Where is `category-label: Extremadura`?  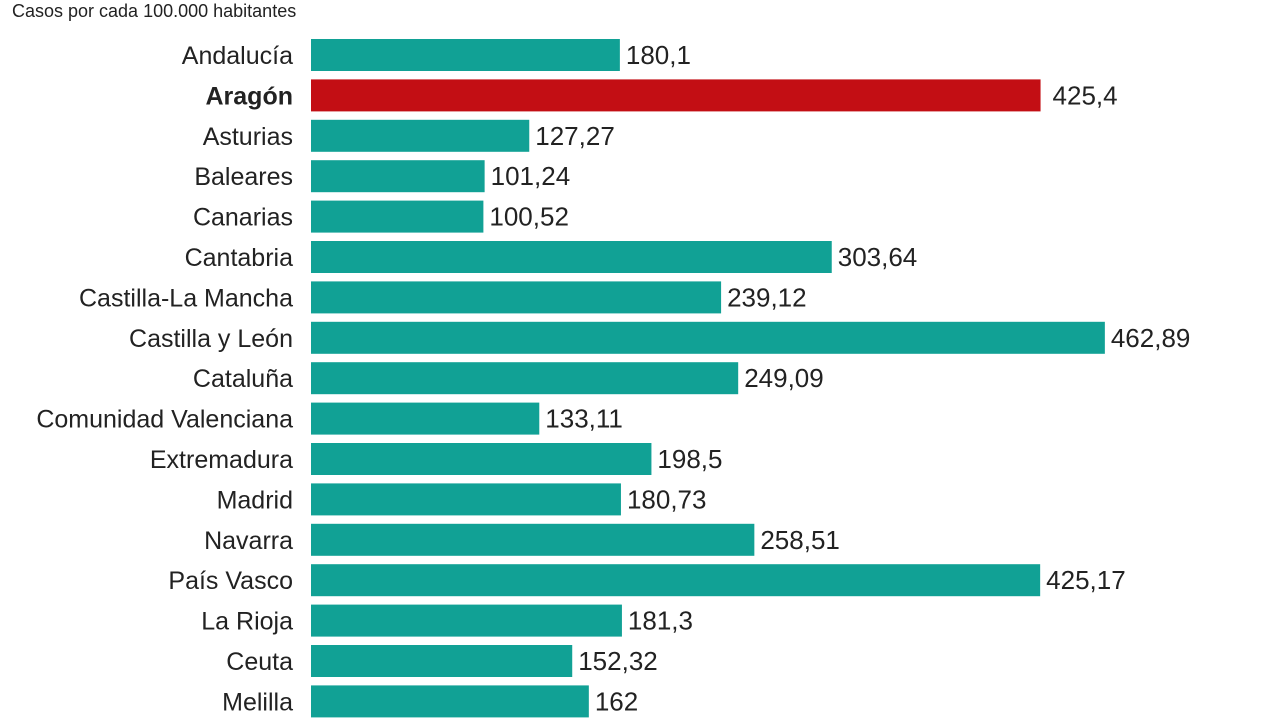
category-label: Extremadura is located at coordinates (221, 460).